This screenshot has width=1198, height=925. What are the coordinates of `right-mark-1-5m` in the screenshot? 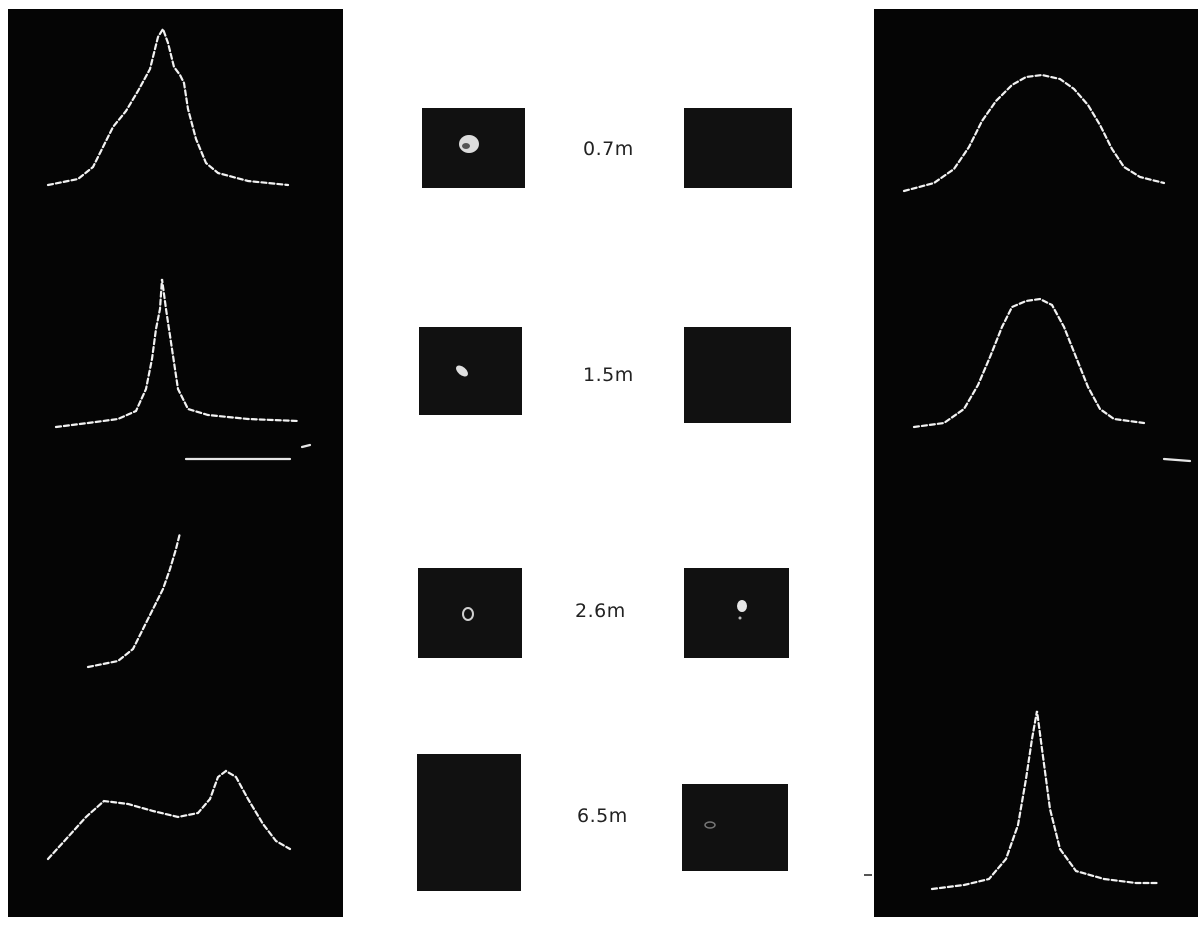 It's located at (1177, 460).